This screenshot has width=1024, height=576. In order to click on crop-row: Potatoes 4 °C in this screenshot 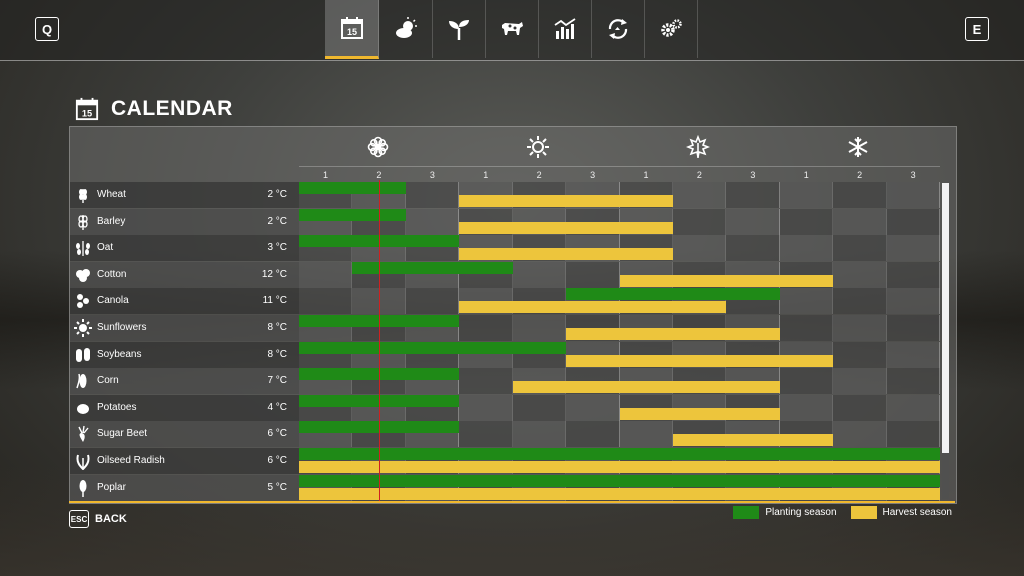, I will do `click(505, 407)`.